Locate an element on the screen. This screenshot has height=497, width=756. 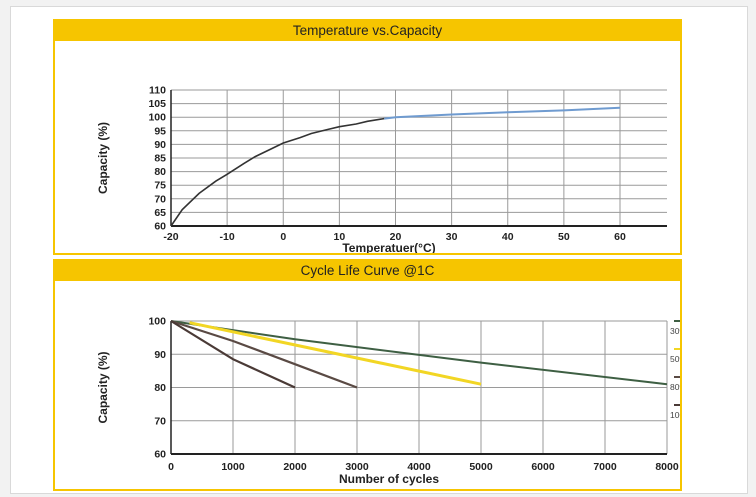
x-tick-label: 30 is located at coordinates (452, 237).